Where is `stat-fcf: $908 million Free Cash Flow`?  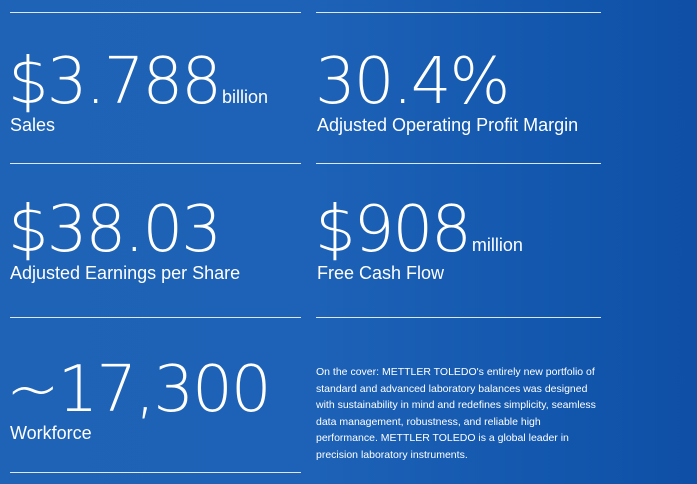
stat-fcf: $908 million Free Cash Flow is located at coordinates (419, 240).